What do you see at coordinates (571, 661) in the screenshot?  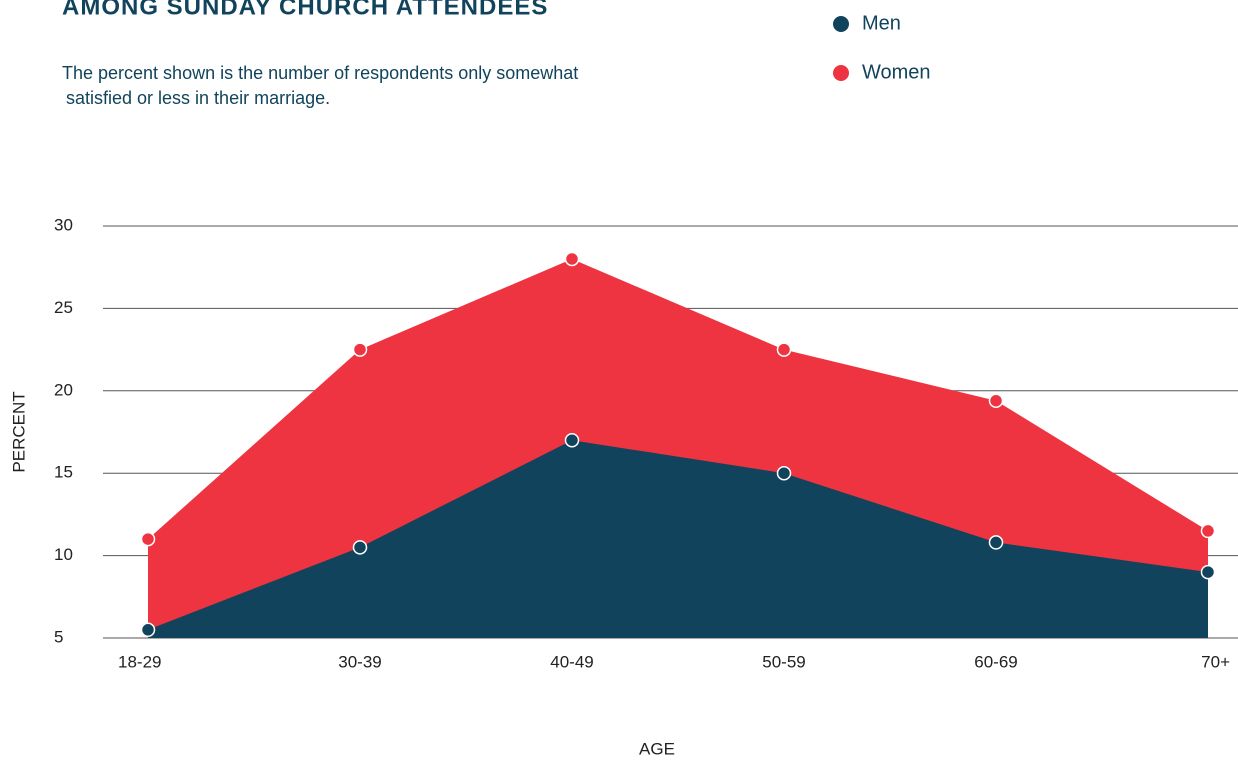 I see `x-tick-label: 40-49` at bounding box center [571, 661].